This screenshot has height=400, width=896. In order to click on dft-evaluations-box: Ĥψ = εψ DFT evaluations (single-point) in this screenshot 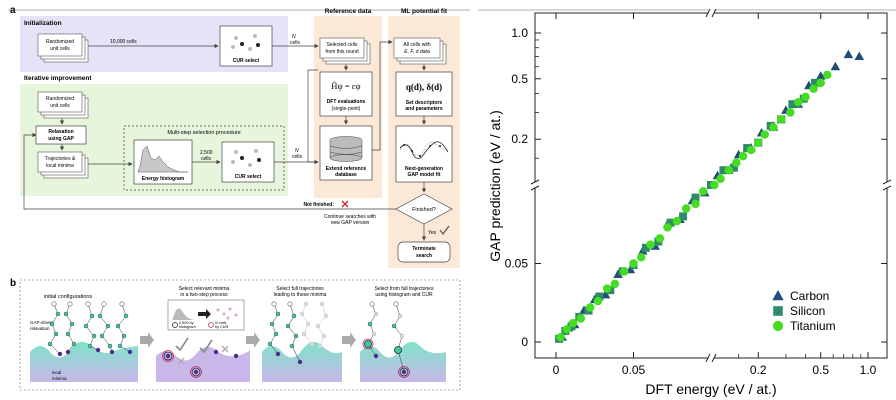, I will do `click(346, 94)`.